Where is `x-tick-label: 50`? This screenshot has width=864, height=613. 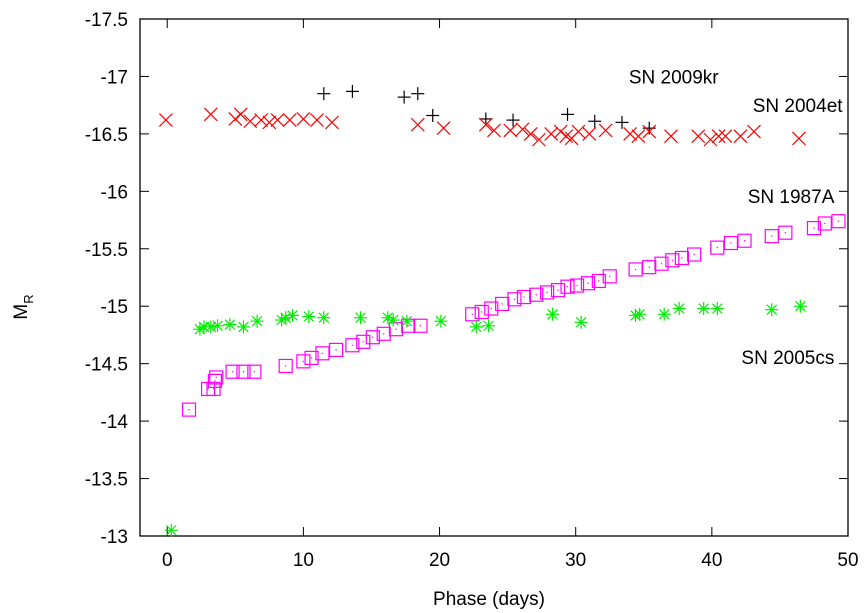
x-tick-label: 50 is located at coordinates (847, 560).